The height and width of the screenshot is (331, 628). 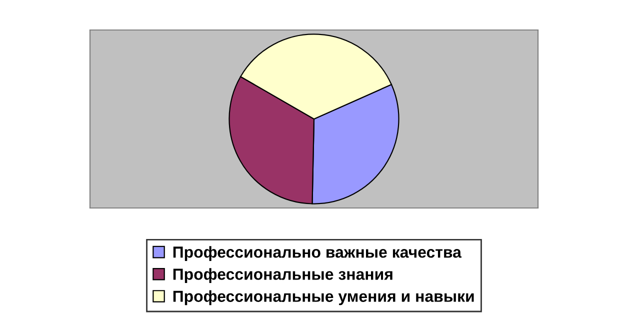 What do you see at coordinates (323, 298) in the screenshot?
I see `legend-label: Профессиональные умения и навыки` at bounding box center [323, 298].